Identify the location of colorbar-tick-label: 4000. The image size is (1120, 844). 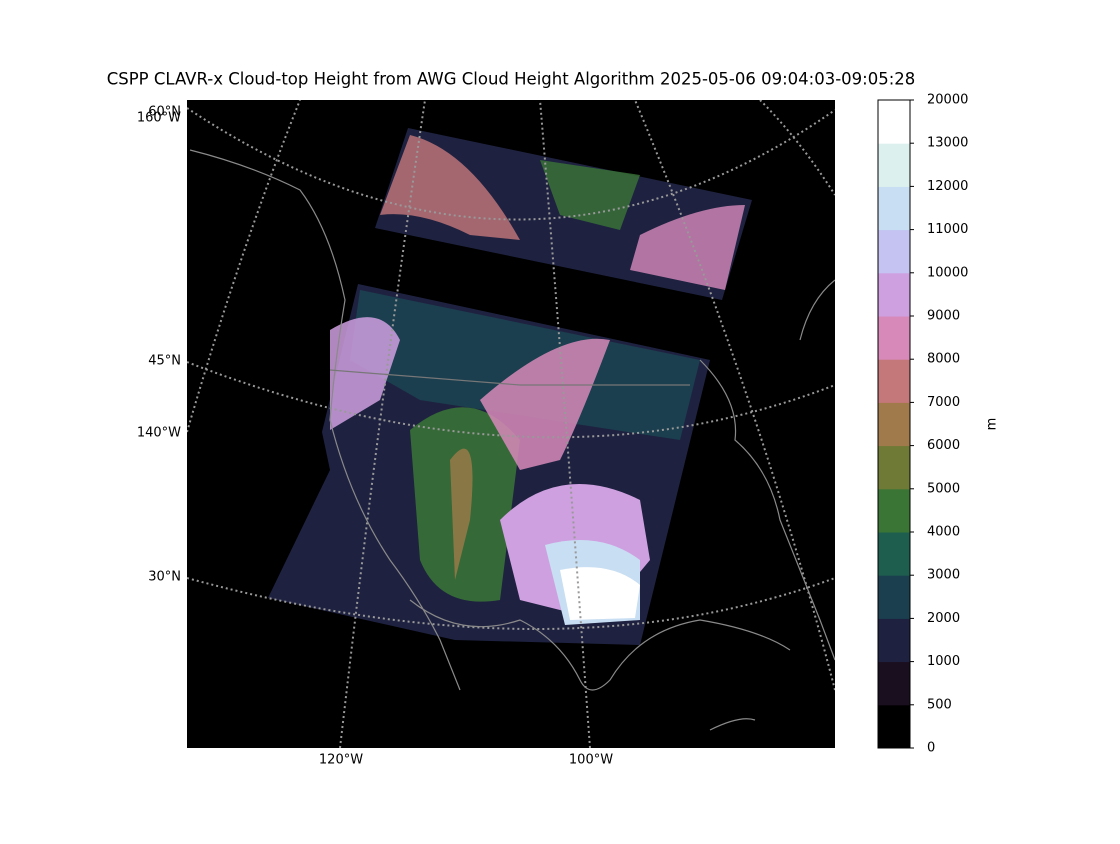
(943, 532).